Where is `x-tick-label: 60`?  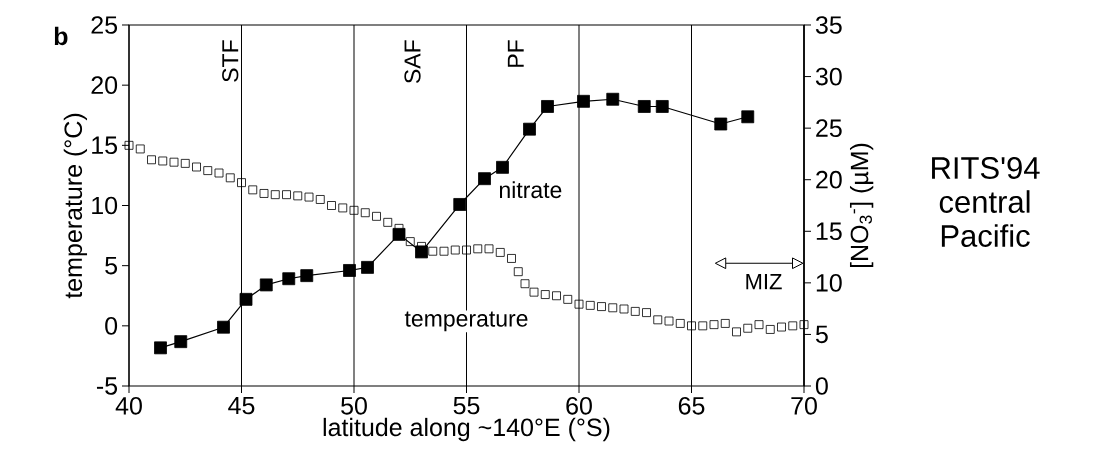
x-tick-label: 60 is located at coordinates (579, 405).